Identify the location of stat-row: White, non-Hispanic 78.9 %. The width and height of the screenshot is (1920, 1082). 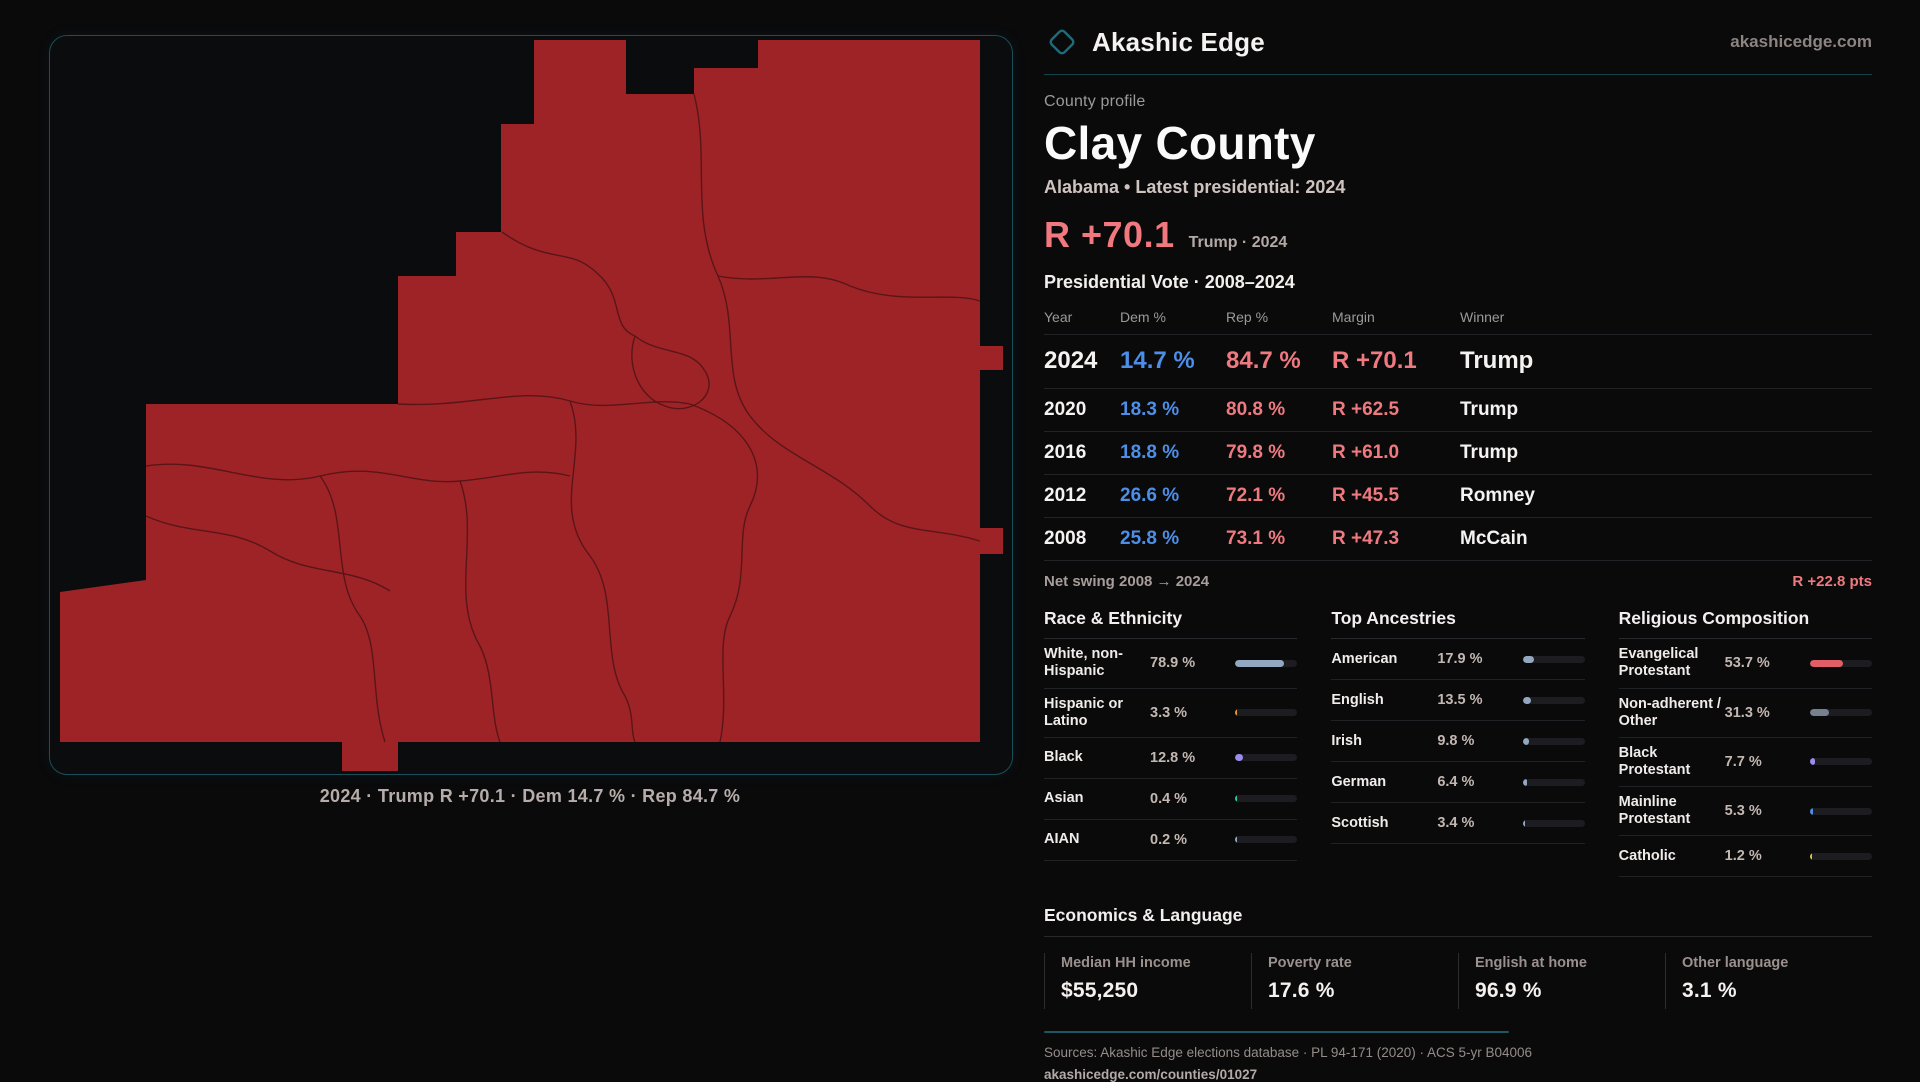
(1171, 664).